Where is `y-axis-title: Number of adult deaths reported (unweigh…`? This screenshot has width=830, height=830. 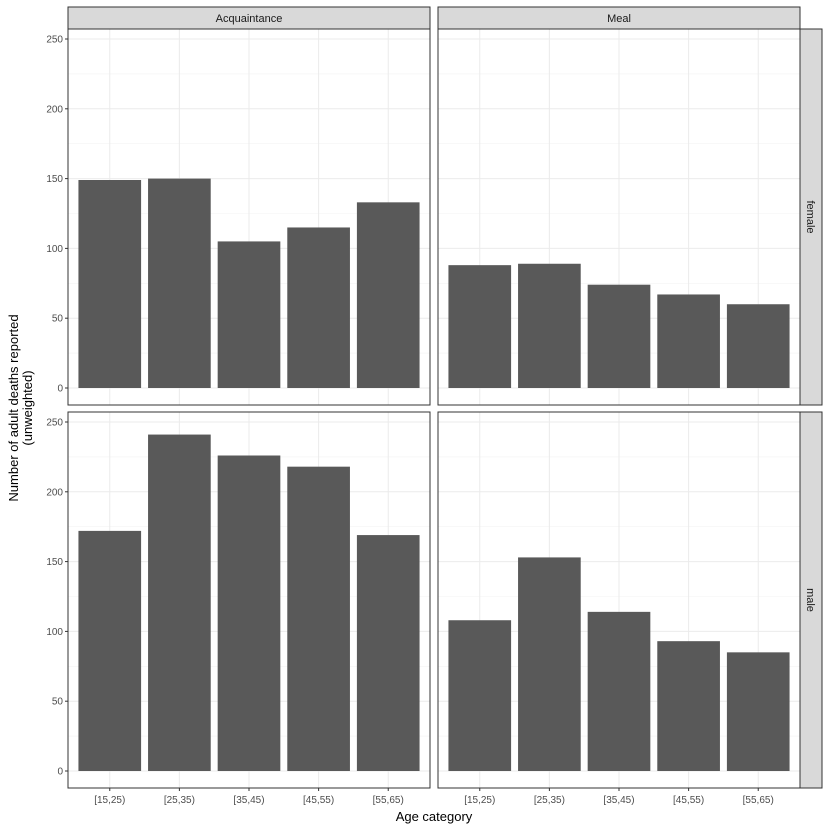 y-axis-title: Number of adult deaths reported (unweigh… is located at coordinates (20, 407).